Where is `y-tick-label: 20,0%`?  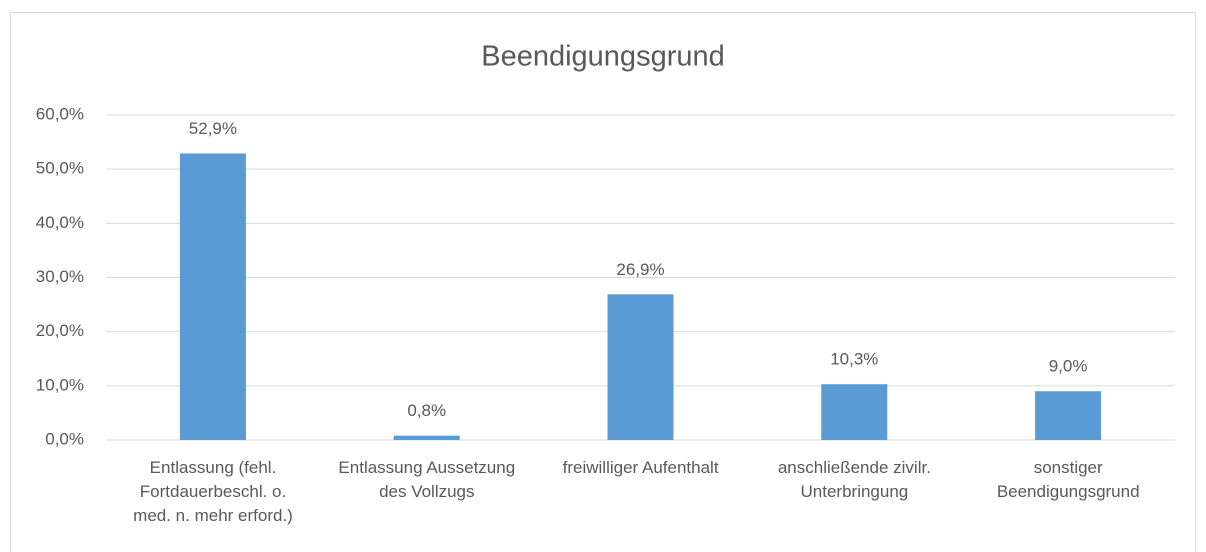 y-tick-label: 20,0% is located at coordinates (60, 330).